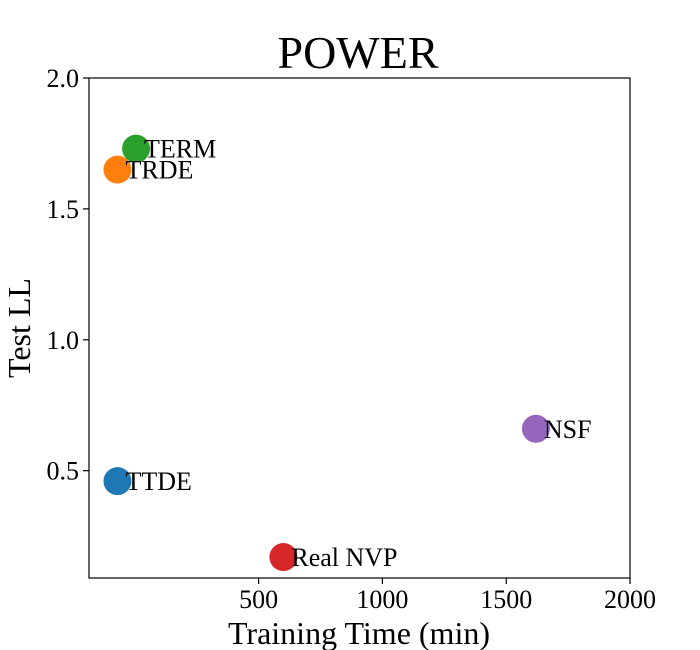  What do you see at coordinates (180, 149) in the screenshot?
I see `point-label: TERM` at bounding box center [180, 149].